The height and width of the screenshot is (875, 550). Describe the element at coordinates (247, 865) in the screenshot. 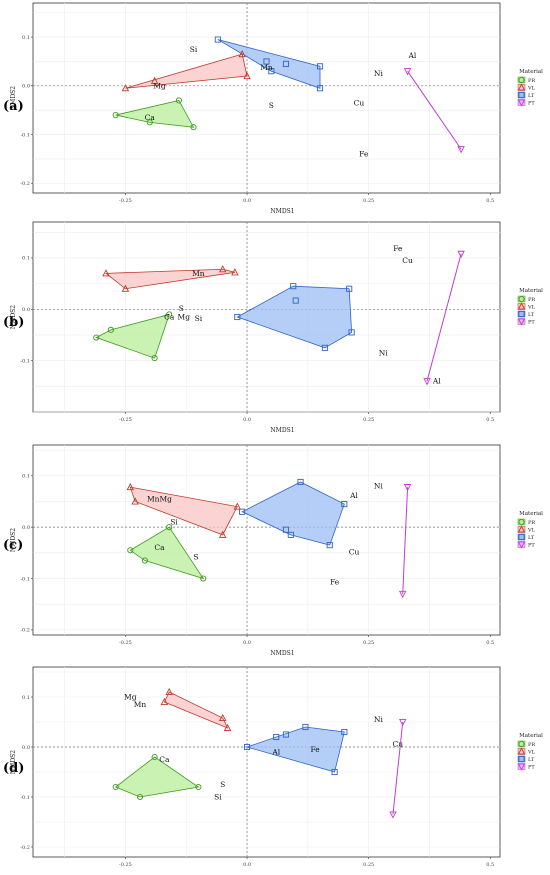

I see `x-tick-label: 0.0` at that location.